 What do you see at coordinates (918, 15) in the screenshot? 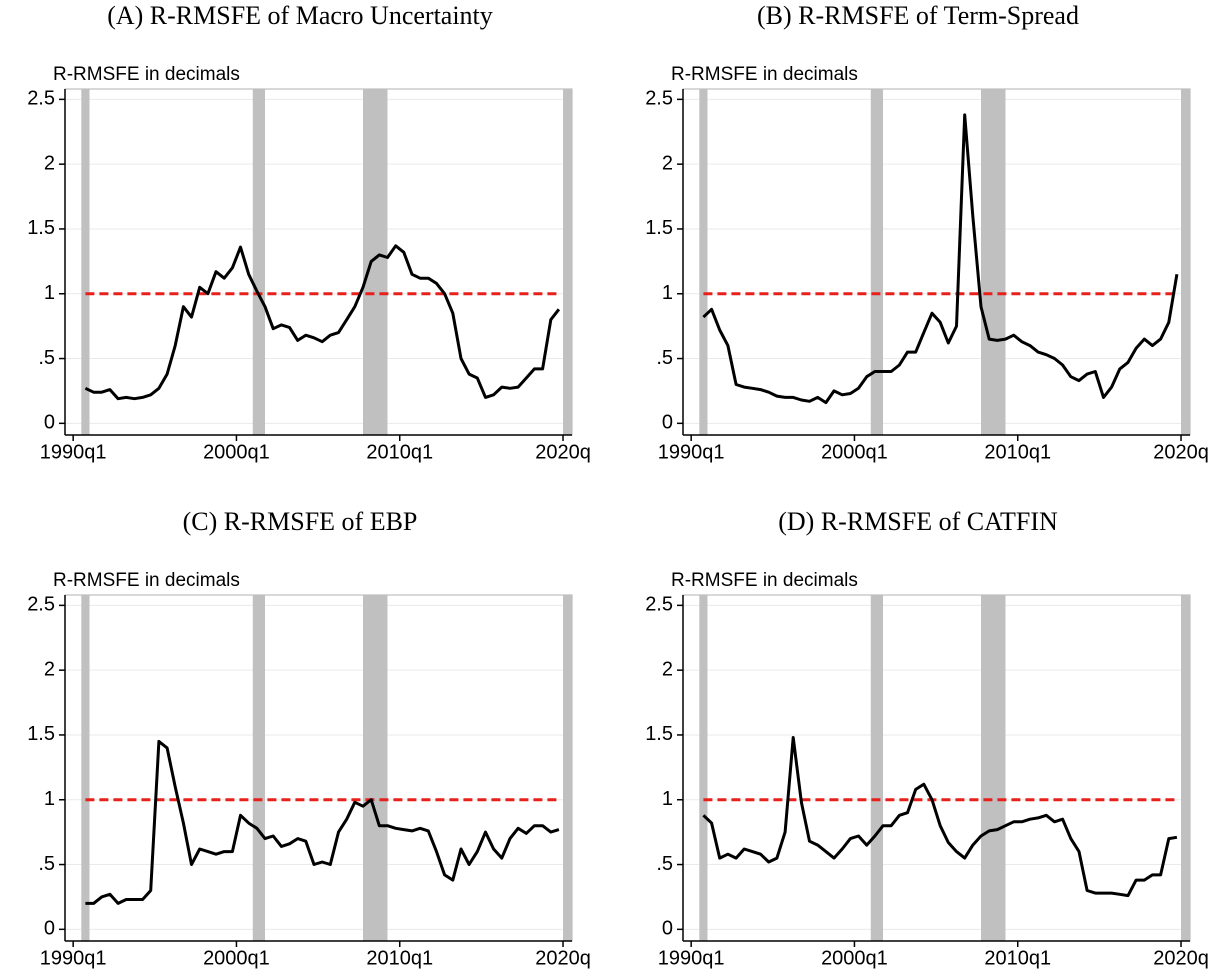
I see `panel-title: (B) R-RMSFE of Term-Spread` at bounding box center [918, 15].